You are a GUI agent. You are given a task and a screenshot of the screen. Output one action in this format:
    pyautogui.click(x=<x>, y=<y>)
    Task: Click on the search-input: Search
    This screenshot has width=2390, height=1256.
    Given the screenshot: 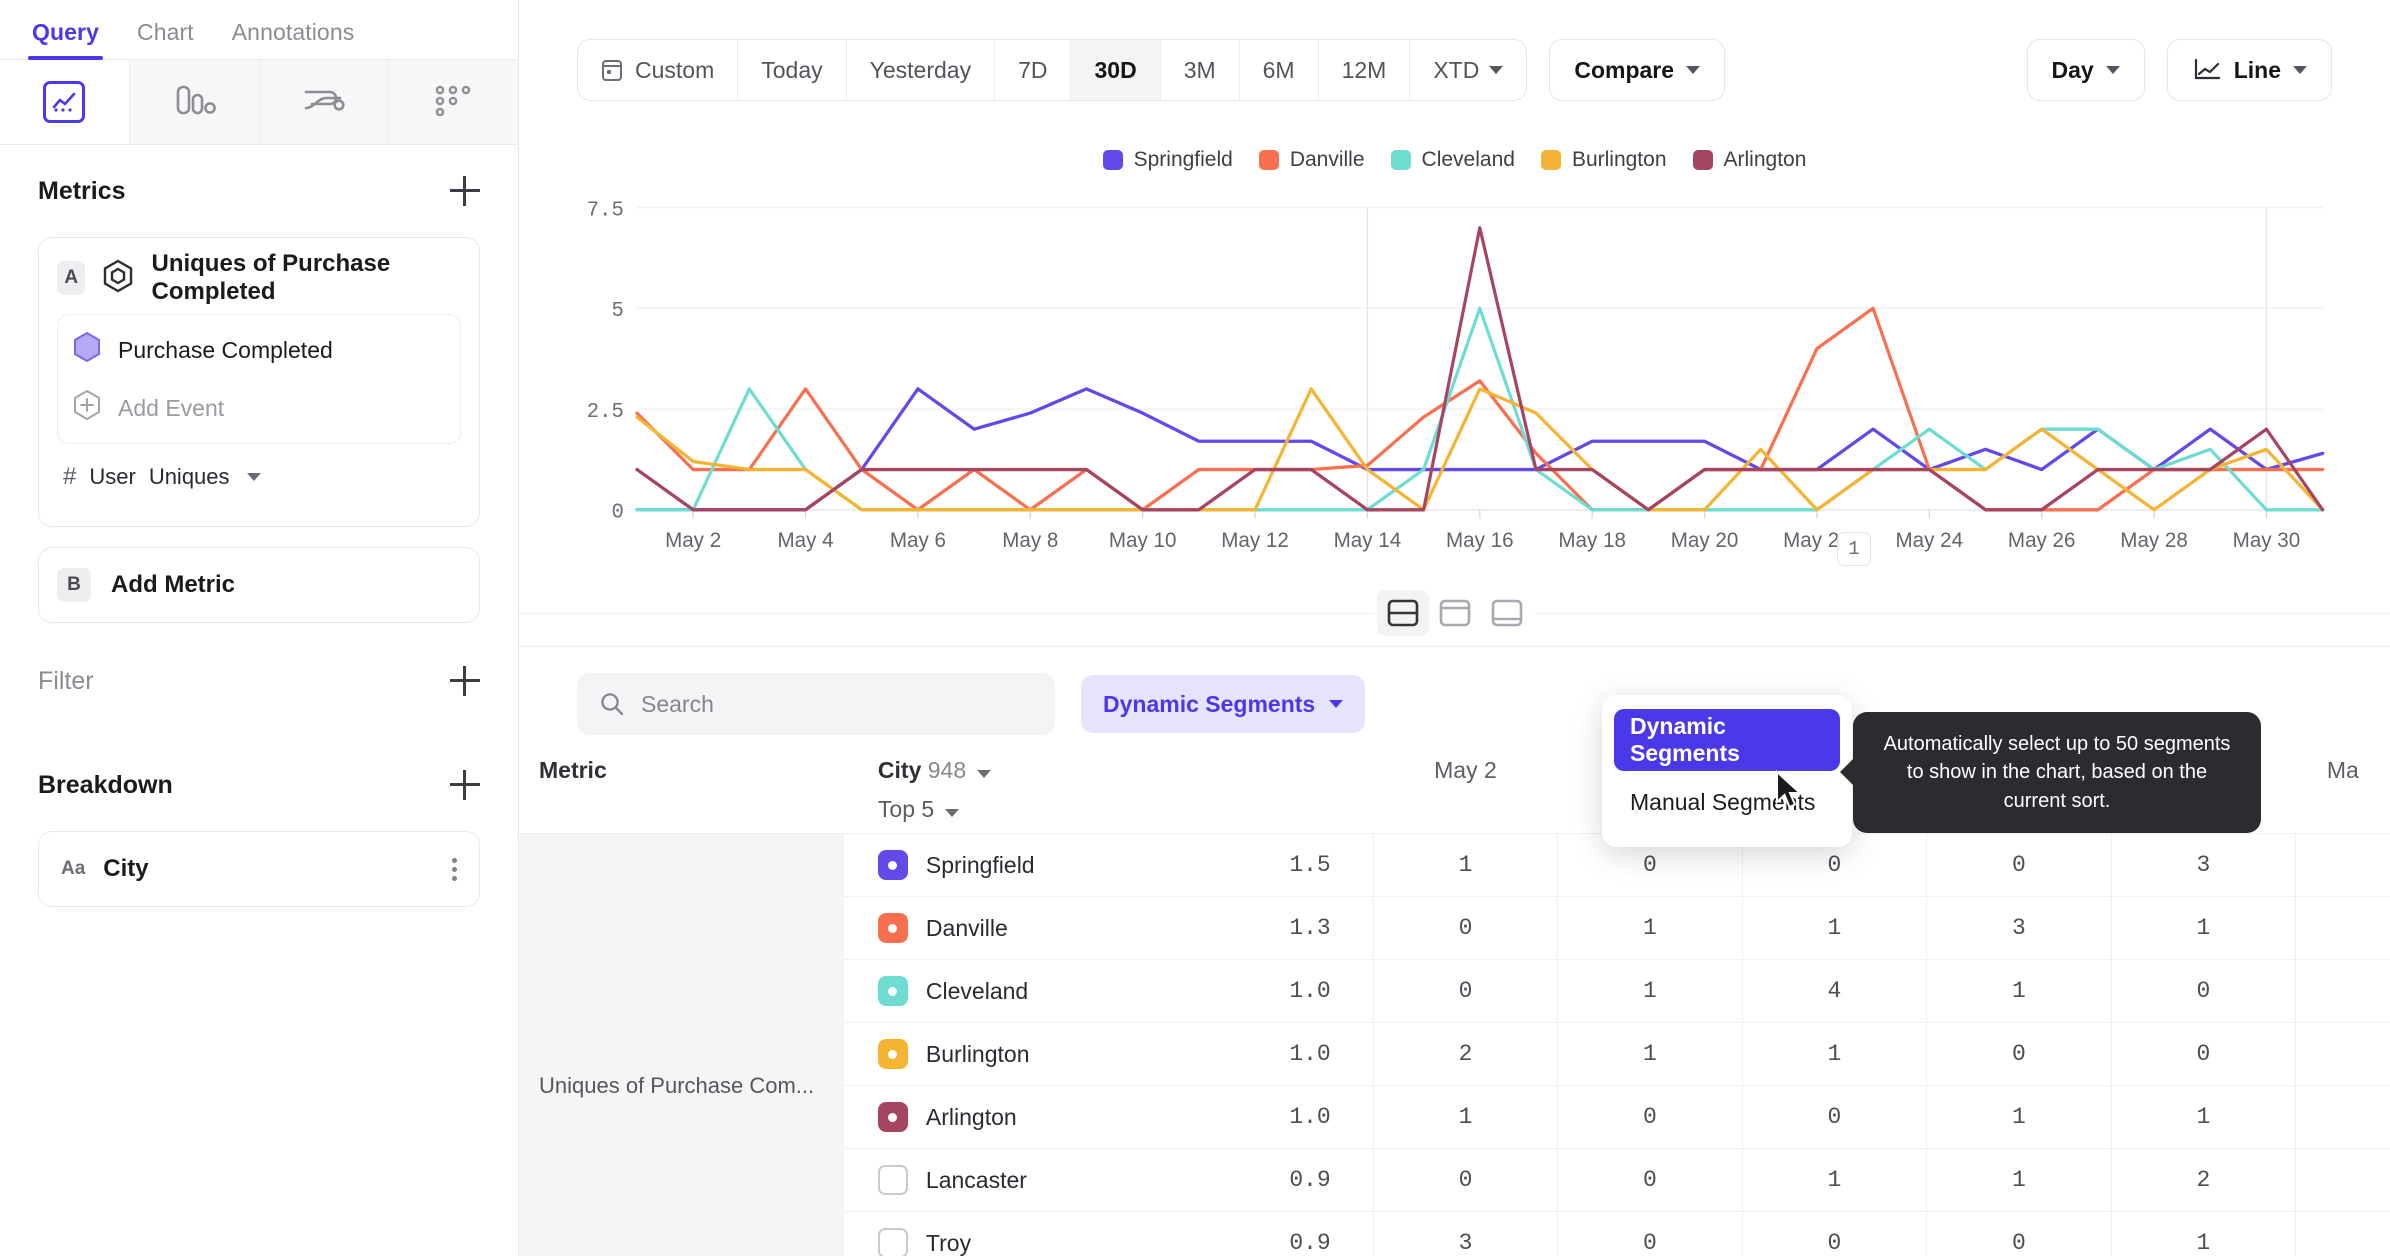 What is the action you would take?
    pyautogui.click(x=816, y=704)
    